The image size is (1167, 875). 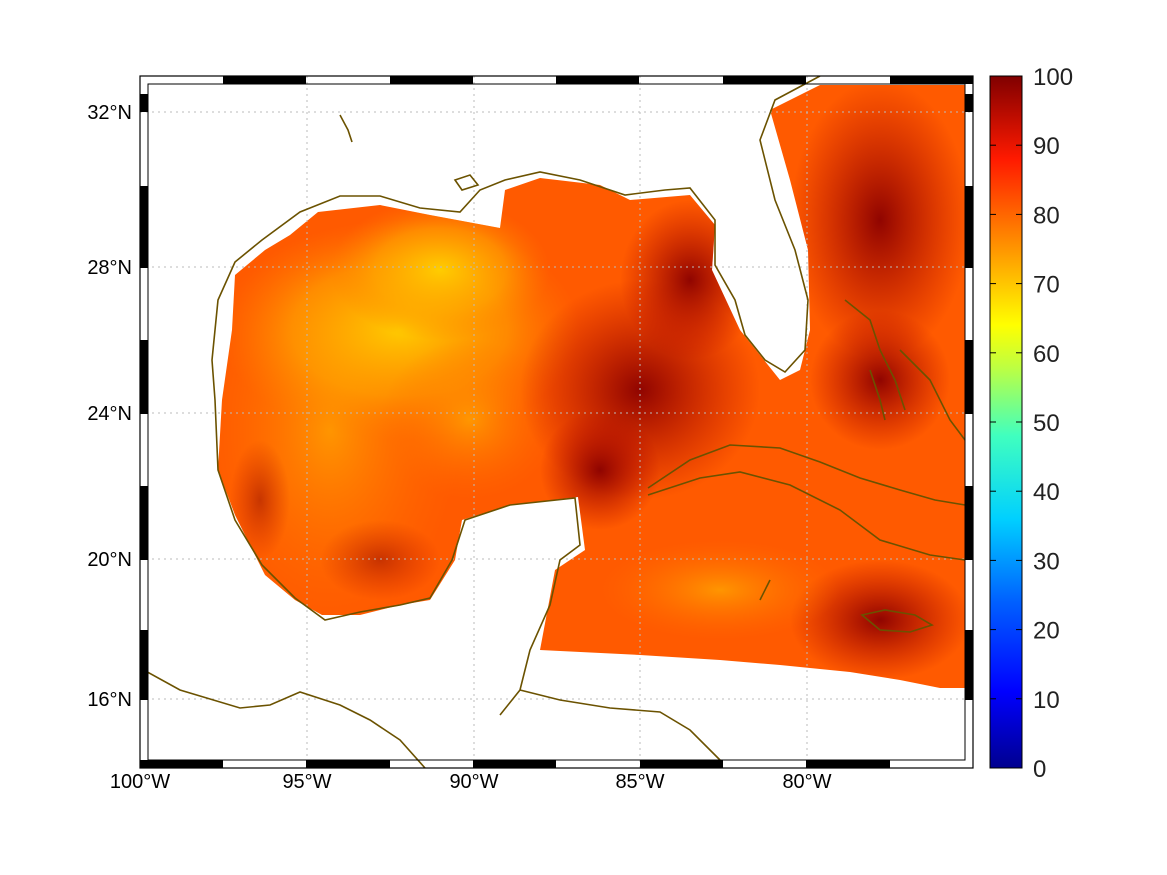 I want to click on lon-tick-label: 95°W, so click(x=306, y=782).